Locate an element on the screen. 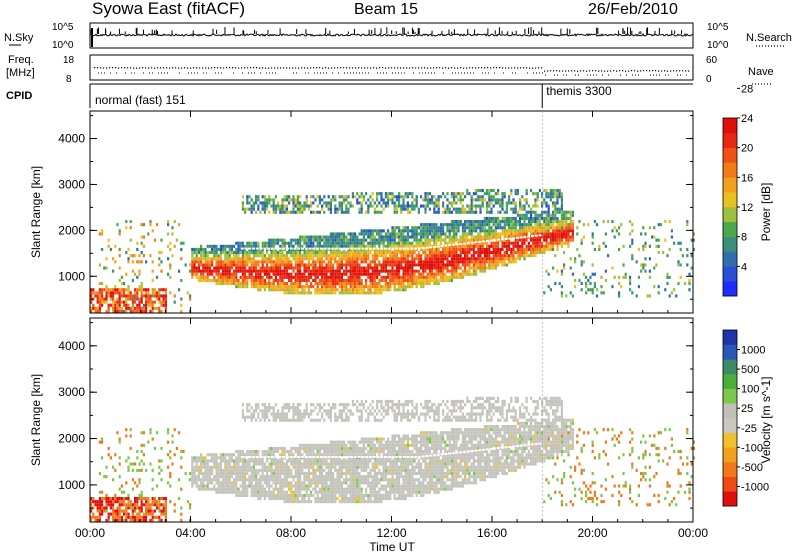  power-colorbar-label: Power [dB] is located at coordinates (766, 212).